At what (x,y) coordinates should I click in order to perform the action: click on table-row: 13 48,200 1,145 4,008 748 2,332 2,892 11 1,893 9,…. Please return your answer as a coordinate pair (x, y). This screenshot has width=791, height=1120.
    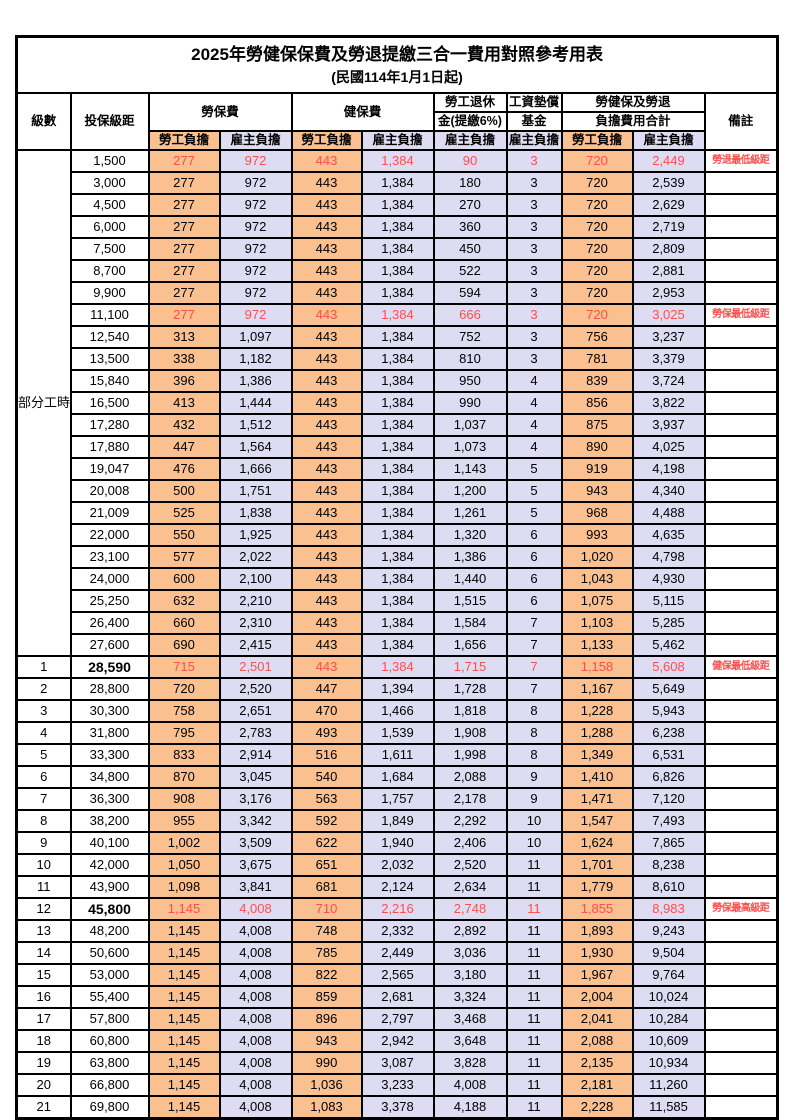
    Looking at the image, I should click on (397, 931).